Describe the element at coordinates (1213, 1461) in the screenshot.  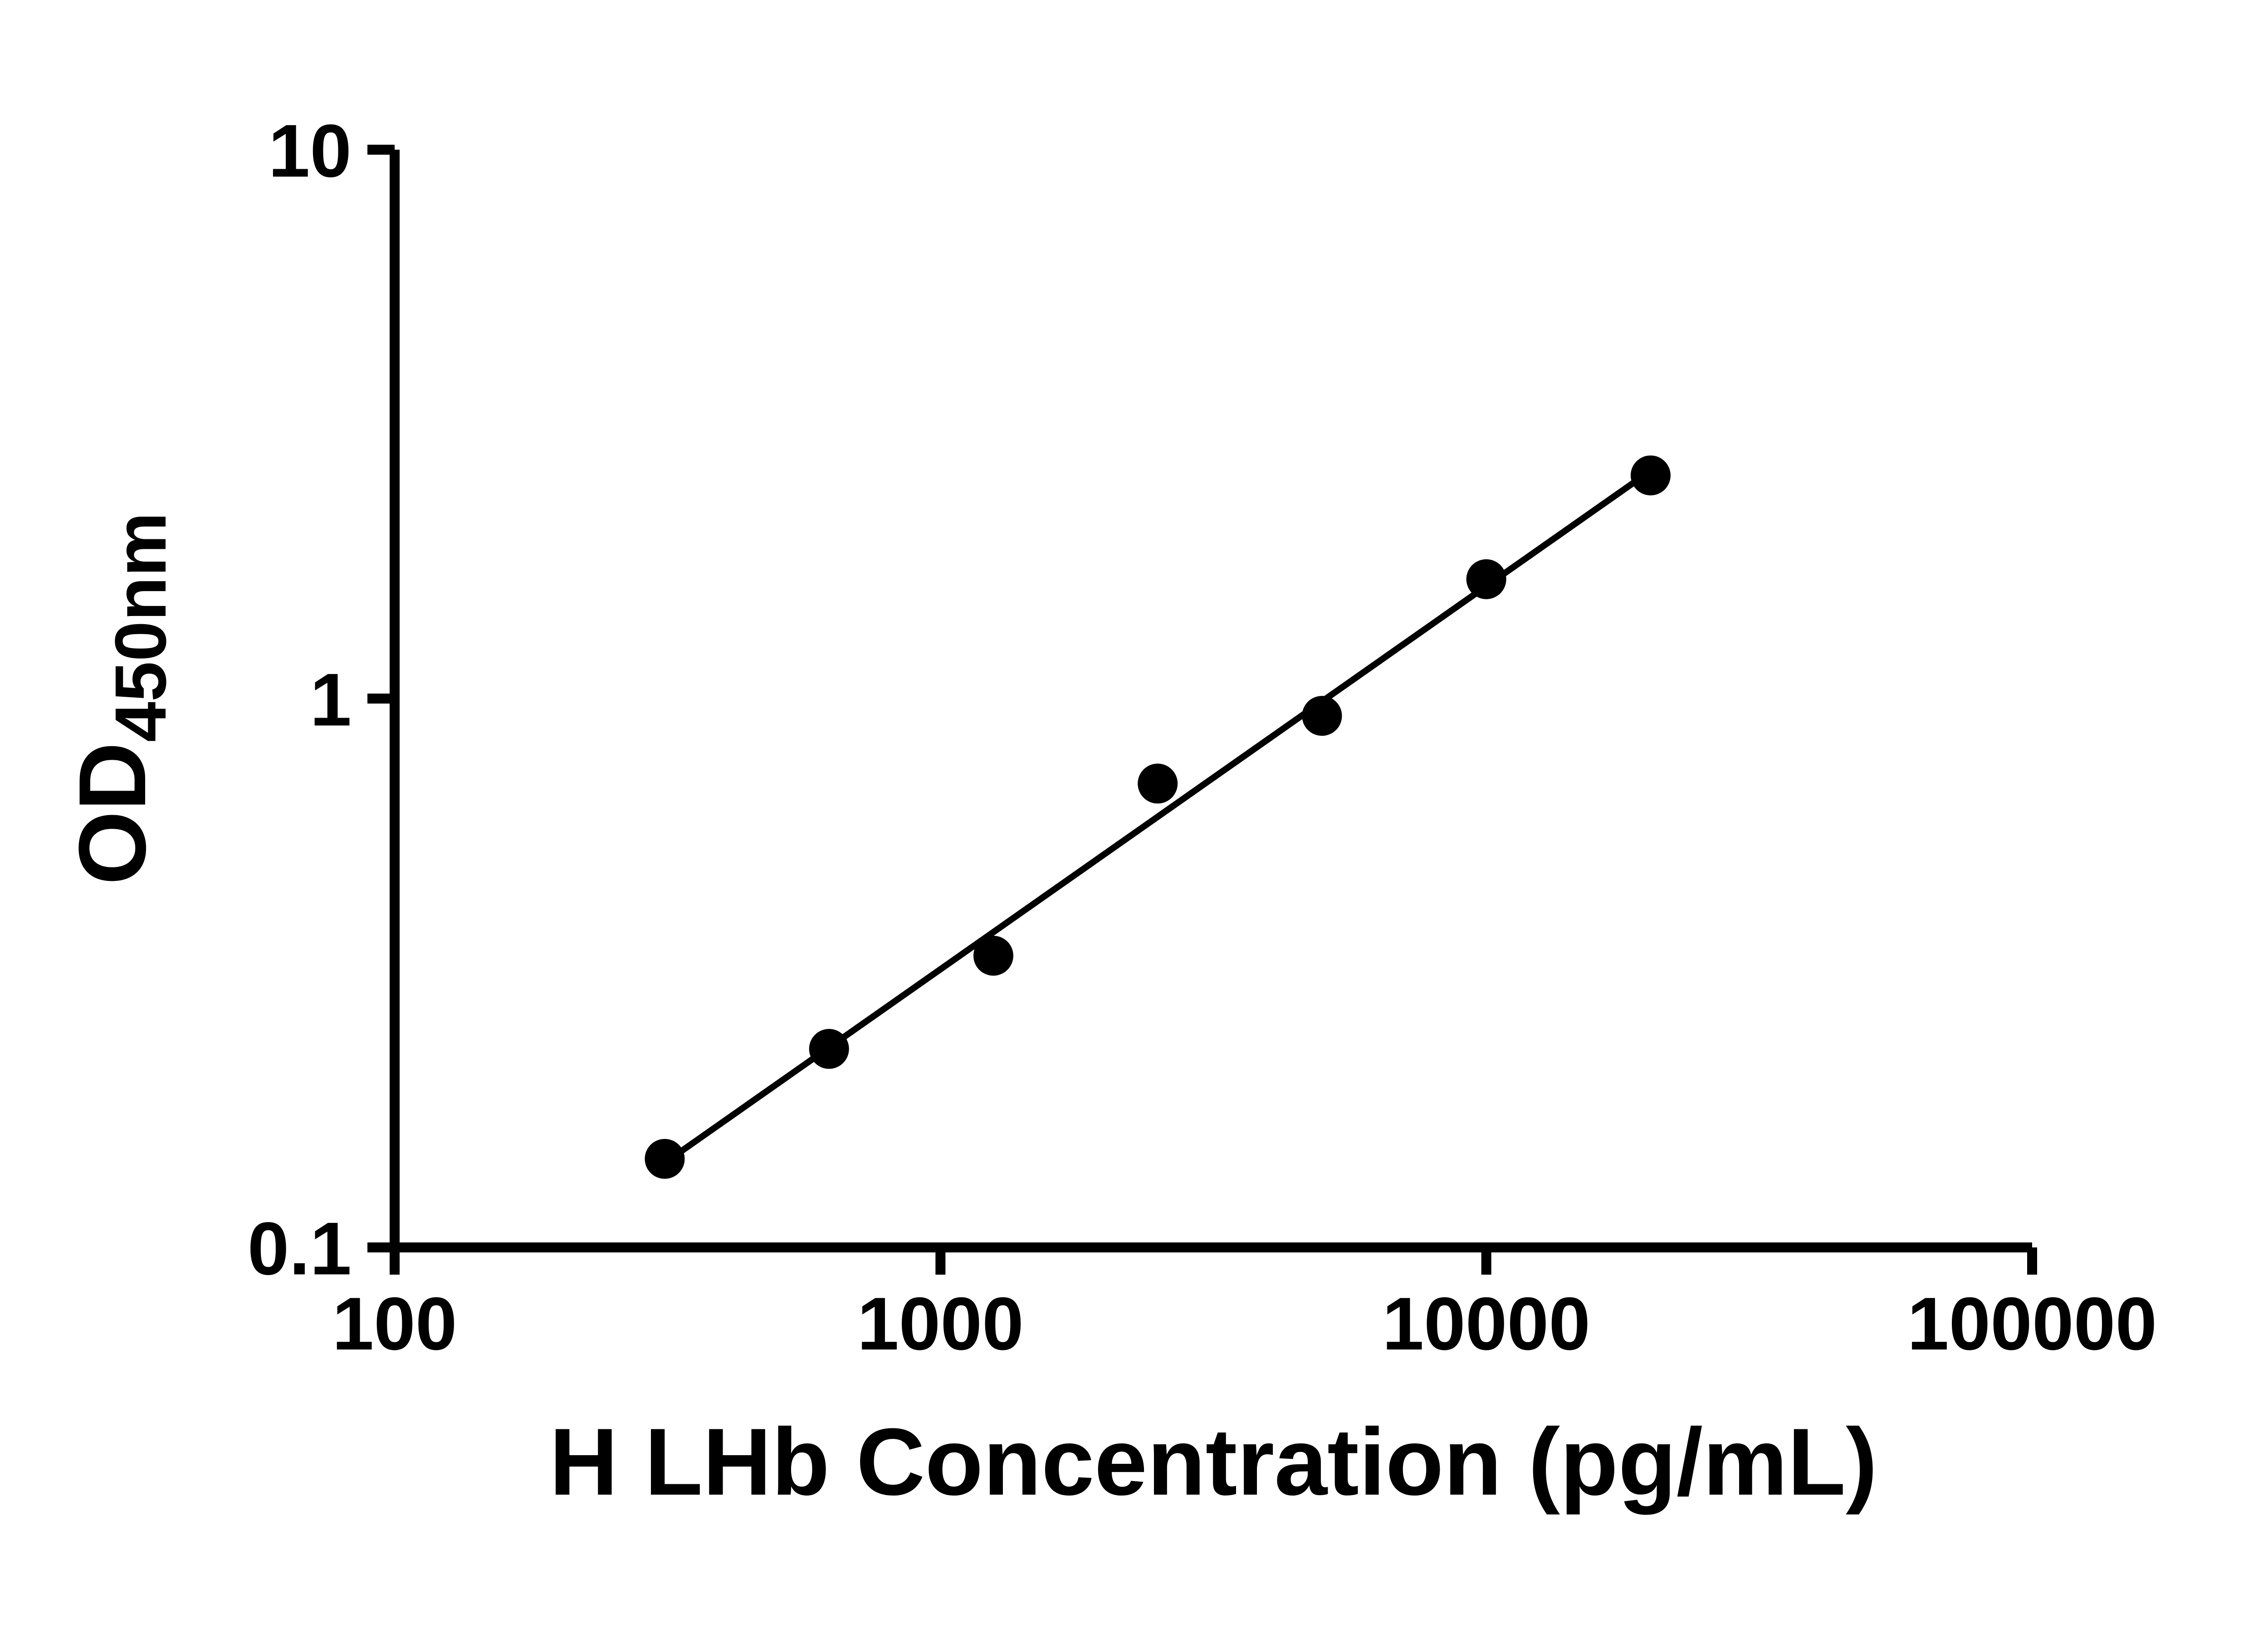
I see `x-axis-title: H LHb Concentration (pg/mL)` at that location.